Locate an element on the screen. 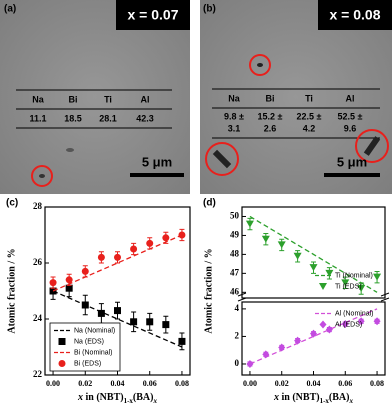  table-cell: 18.5 is located at coordinates (73, 118).